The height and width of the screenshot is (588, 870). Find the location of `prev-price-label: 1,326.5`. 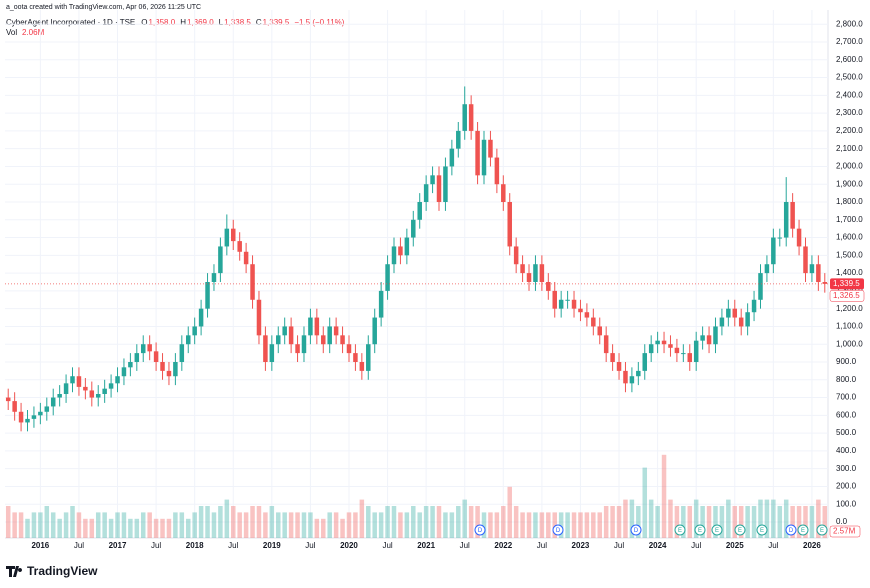

prev-price-label: 1,326.5 is located at coordinates (846, 295).